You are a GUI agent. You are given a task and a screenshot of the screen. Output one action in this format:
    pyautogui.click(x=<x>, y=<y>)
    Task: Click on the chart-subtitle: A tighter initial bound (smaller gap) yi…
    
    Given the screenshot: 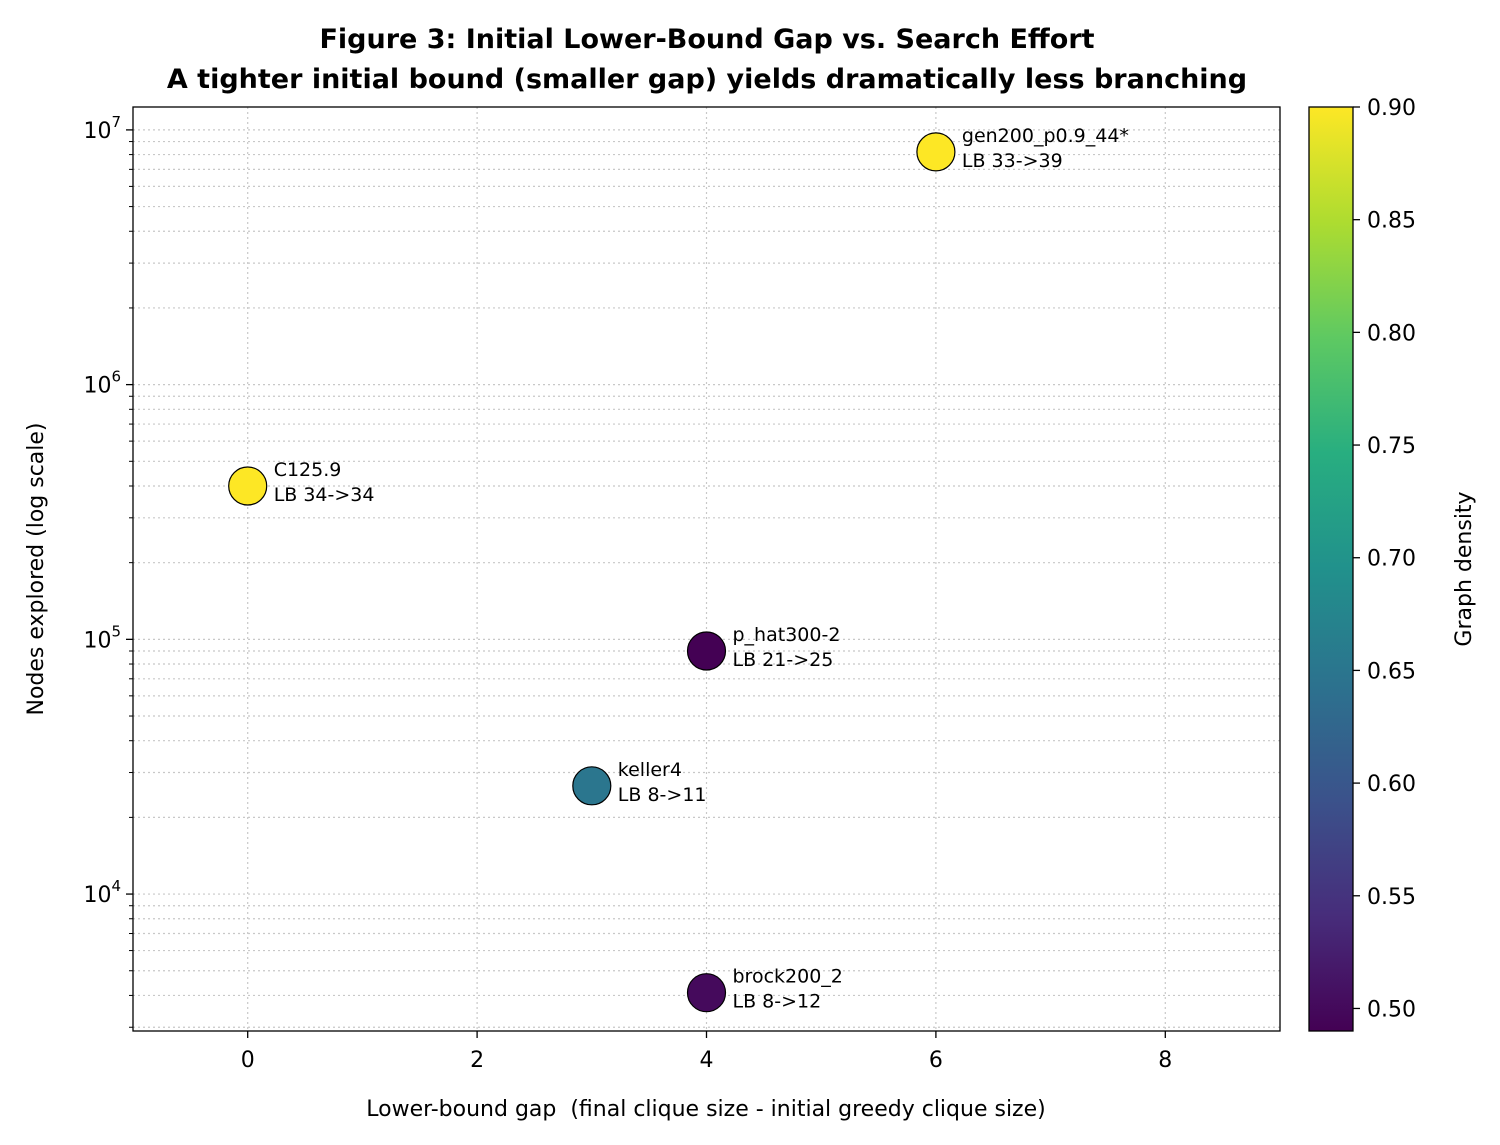 What is the action you would take?
    pyautogui.click(x=707, y=79)
    